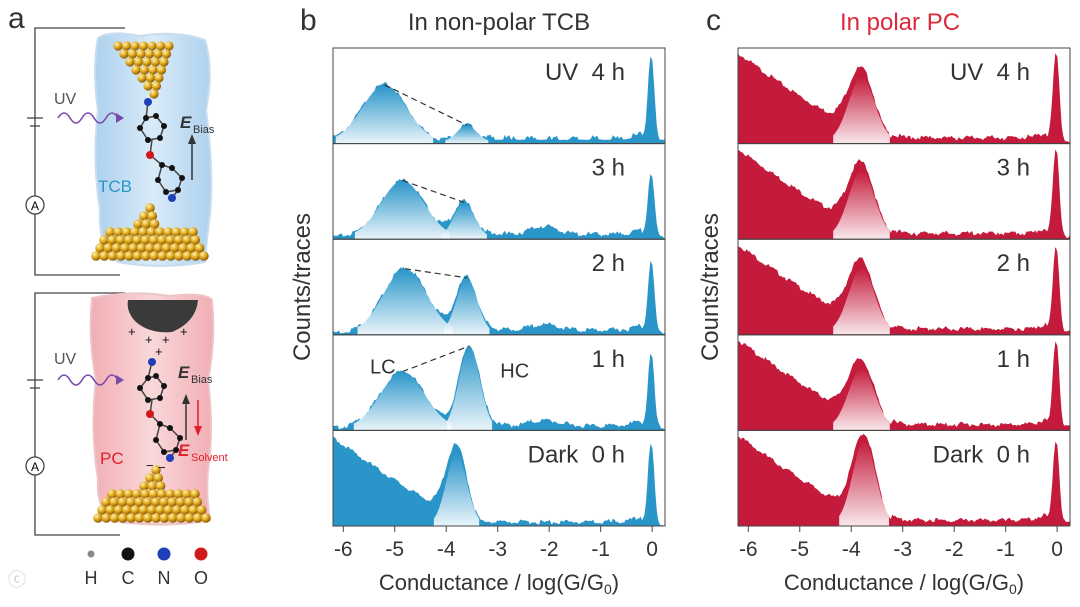 The image size is (1080, 607). What do you see at coordinates (201, 554) in the screenshot?
I see `atom-swatch-o` at bounding box center [201, 554].